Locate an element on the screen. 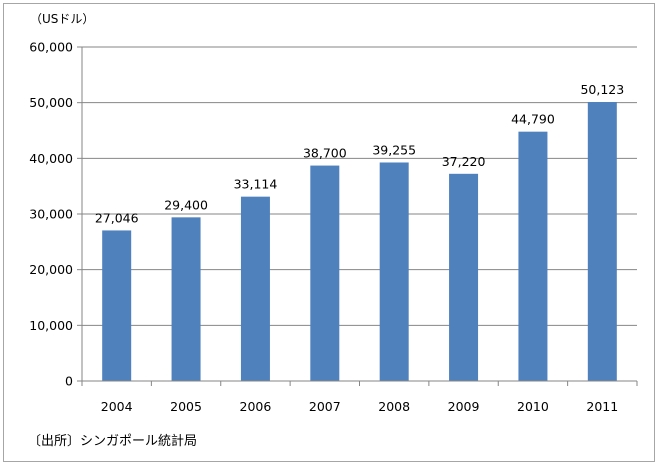 The height and width of the screenshot is (467, 660). x-tick-label: 2006 is located at coordinates (256, 406).